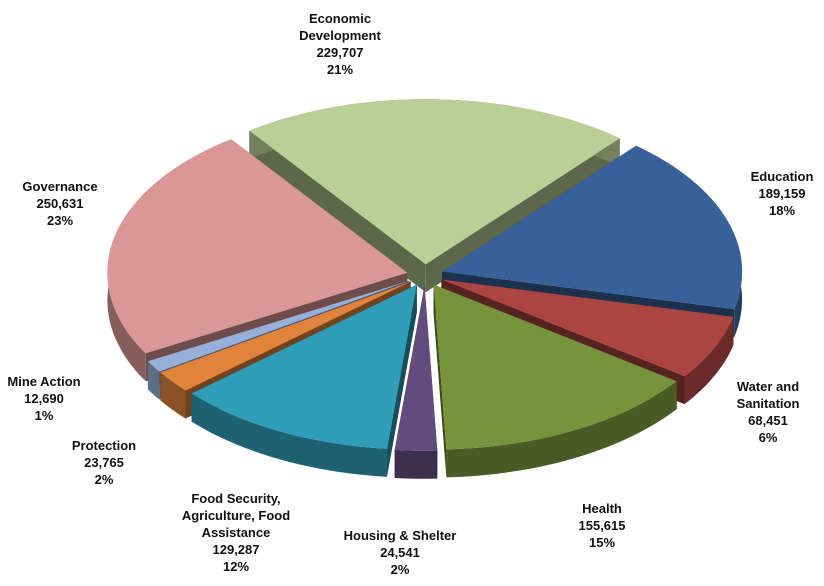 This screenshot has height=586, width=824. I want to click on value-label: 23,765, so click(104, 462).